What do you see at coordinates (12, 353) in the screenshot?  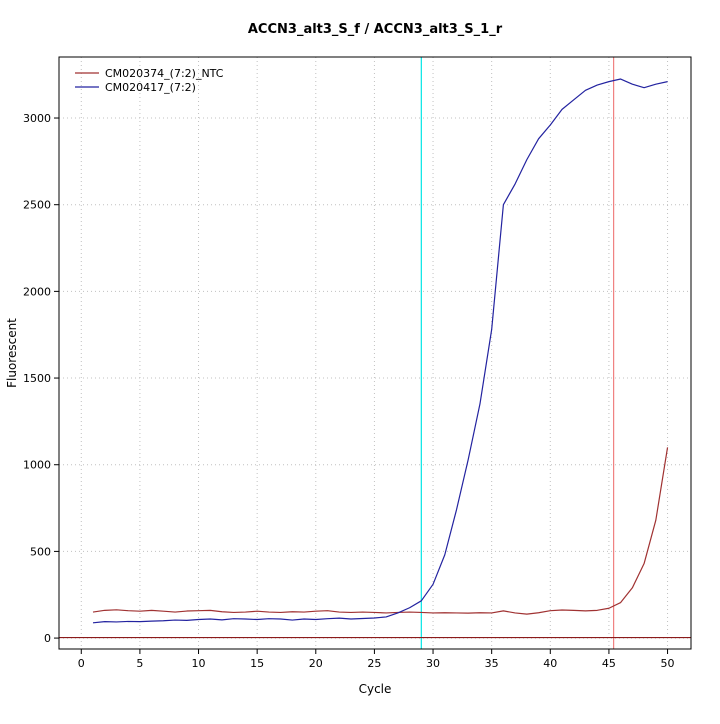 I see `y-axis-label: Fluorescent` at bounding box center [12, 353].